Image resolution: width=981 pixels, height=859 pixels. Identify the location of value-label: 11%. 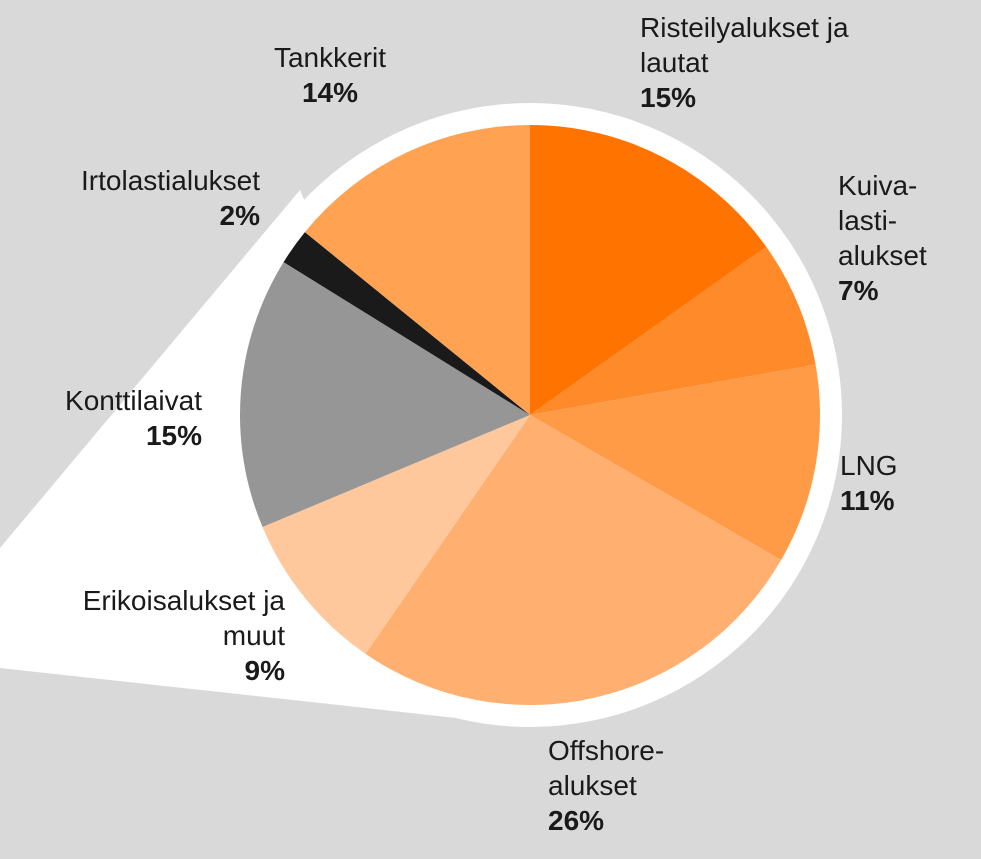
(867, 500).